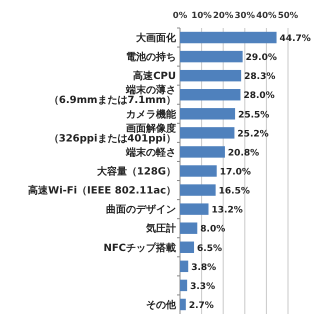 Image resolution: width=320 pixels, height=320 pixels. I want to click on y-tick-label: 大画面化, so click(156, 38).